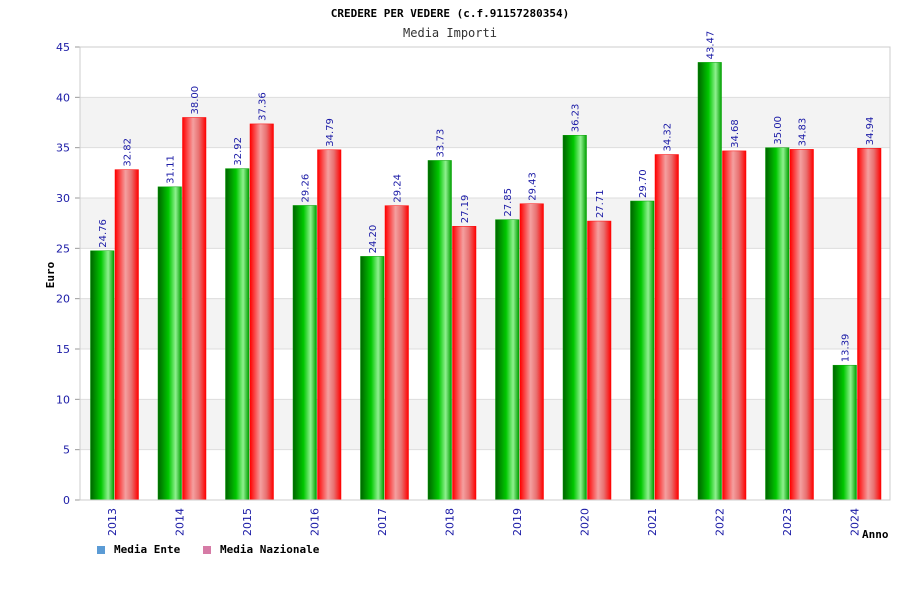 The height and width of the screenshot is (600, 900). Describe the element at coordinates (450, 13) in the screenshot. I see `chart-title: CREDERE PER VEDERE (c.f.91157280354)` at that location.